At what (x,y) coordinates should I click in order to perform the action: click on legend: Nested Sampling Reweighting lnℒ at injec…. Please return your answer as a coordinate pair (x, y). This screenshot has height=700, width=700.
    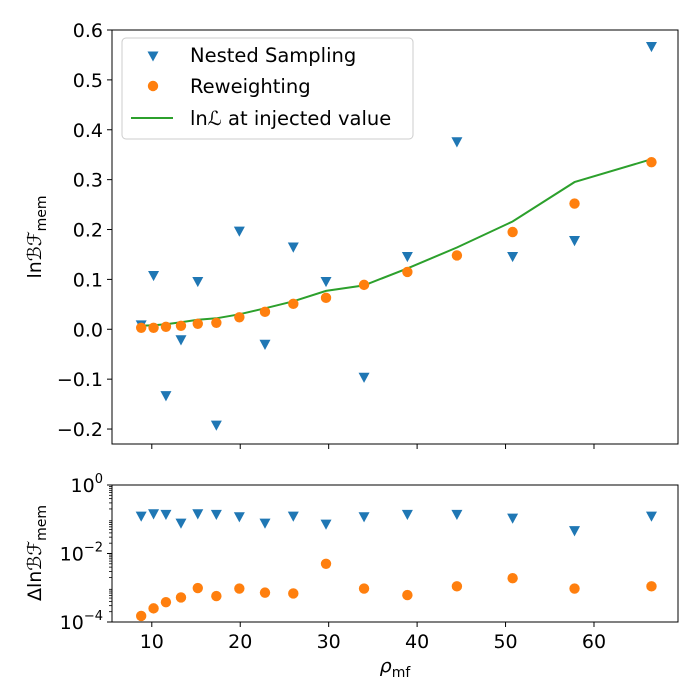
    Looking at the image, I should click on (267, 88).